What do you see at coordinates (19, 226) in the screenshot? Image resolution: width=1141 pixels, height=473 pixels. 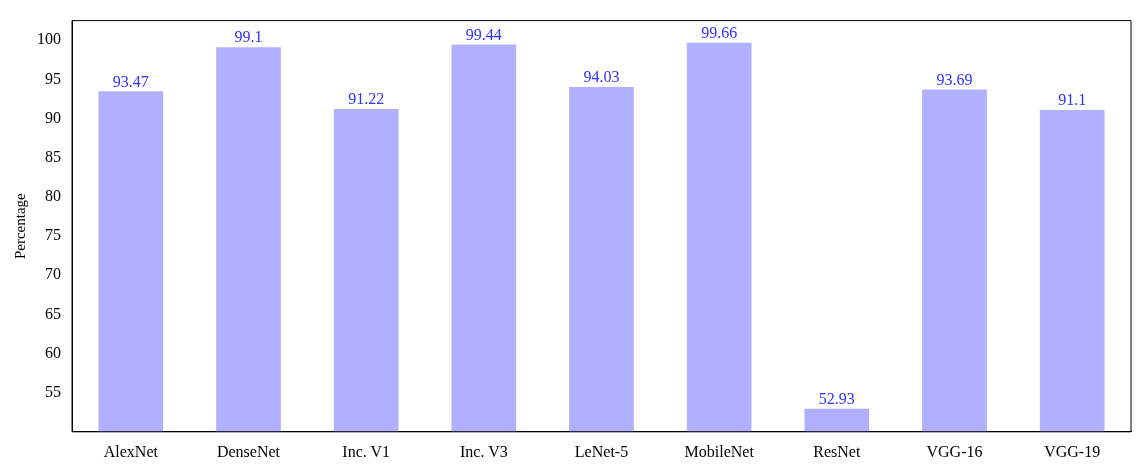 I see `y-axis-title: Percentage` at bounding box center [19, 226].